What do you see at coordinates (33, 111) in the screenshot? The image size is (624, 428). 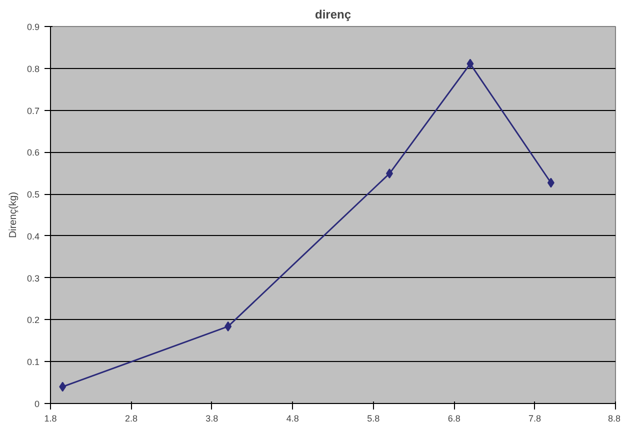 I see `y-tick-label: 0.7` at bounding box center [33, 111].